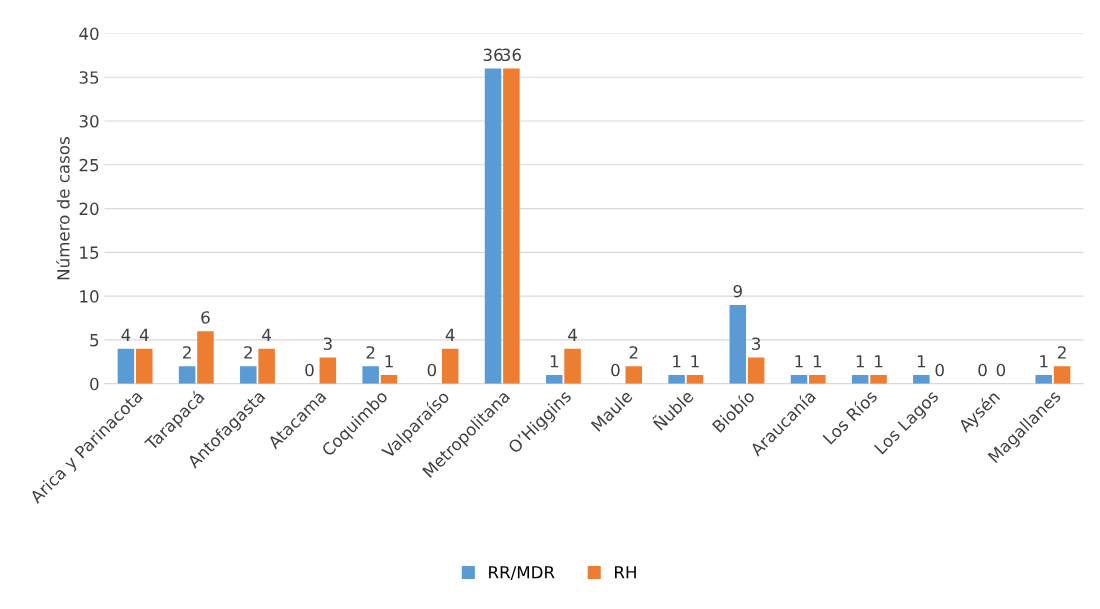  I want to click on y-tick-label: 25, so click(89, 165).